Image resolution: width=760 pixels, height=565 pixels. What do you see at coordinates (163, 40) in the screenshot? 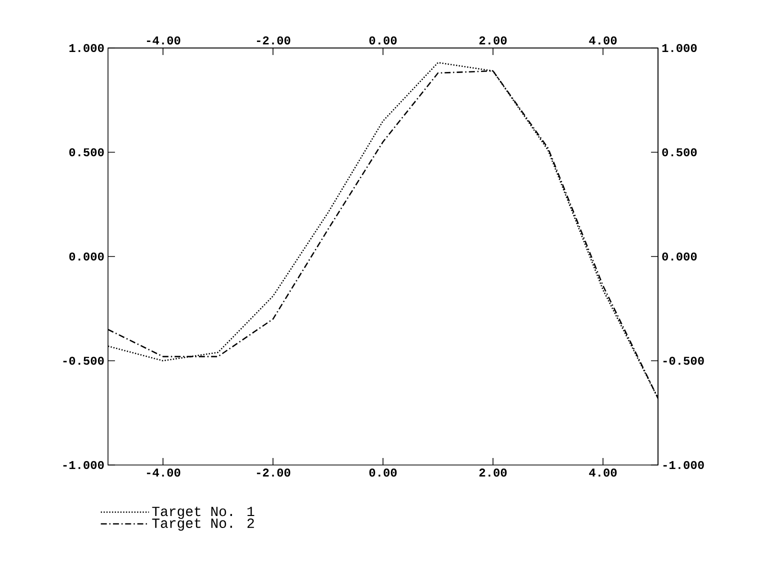
I see `x2-tick-label: -4.00` at bounding box center [163, 40].